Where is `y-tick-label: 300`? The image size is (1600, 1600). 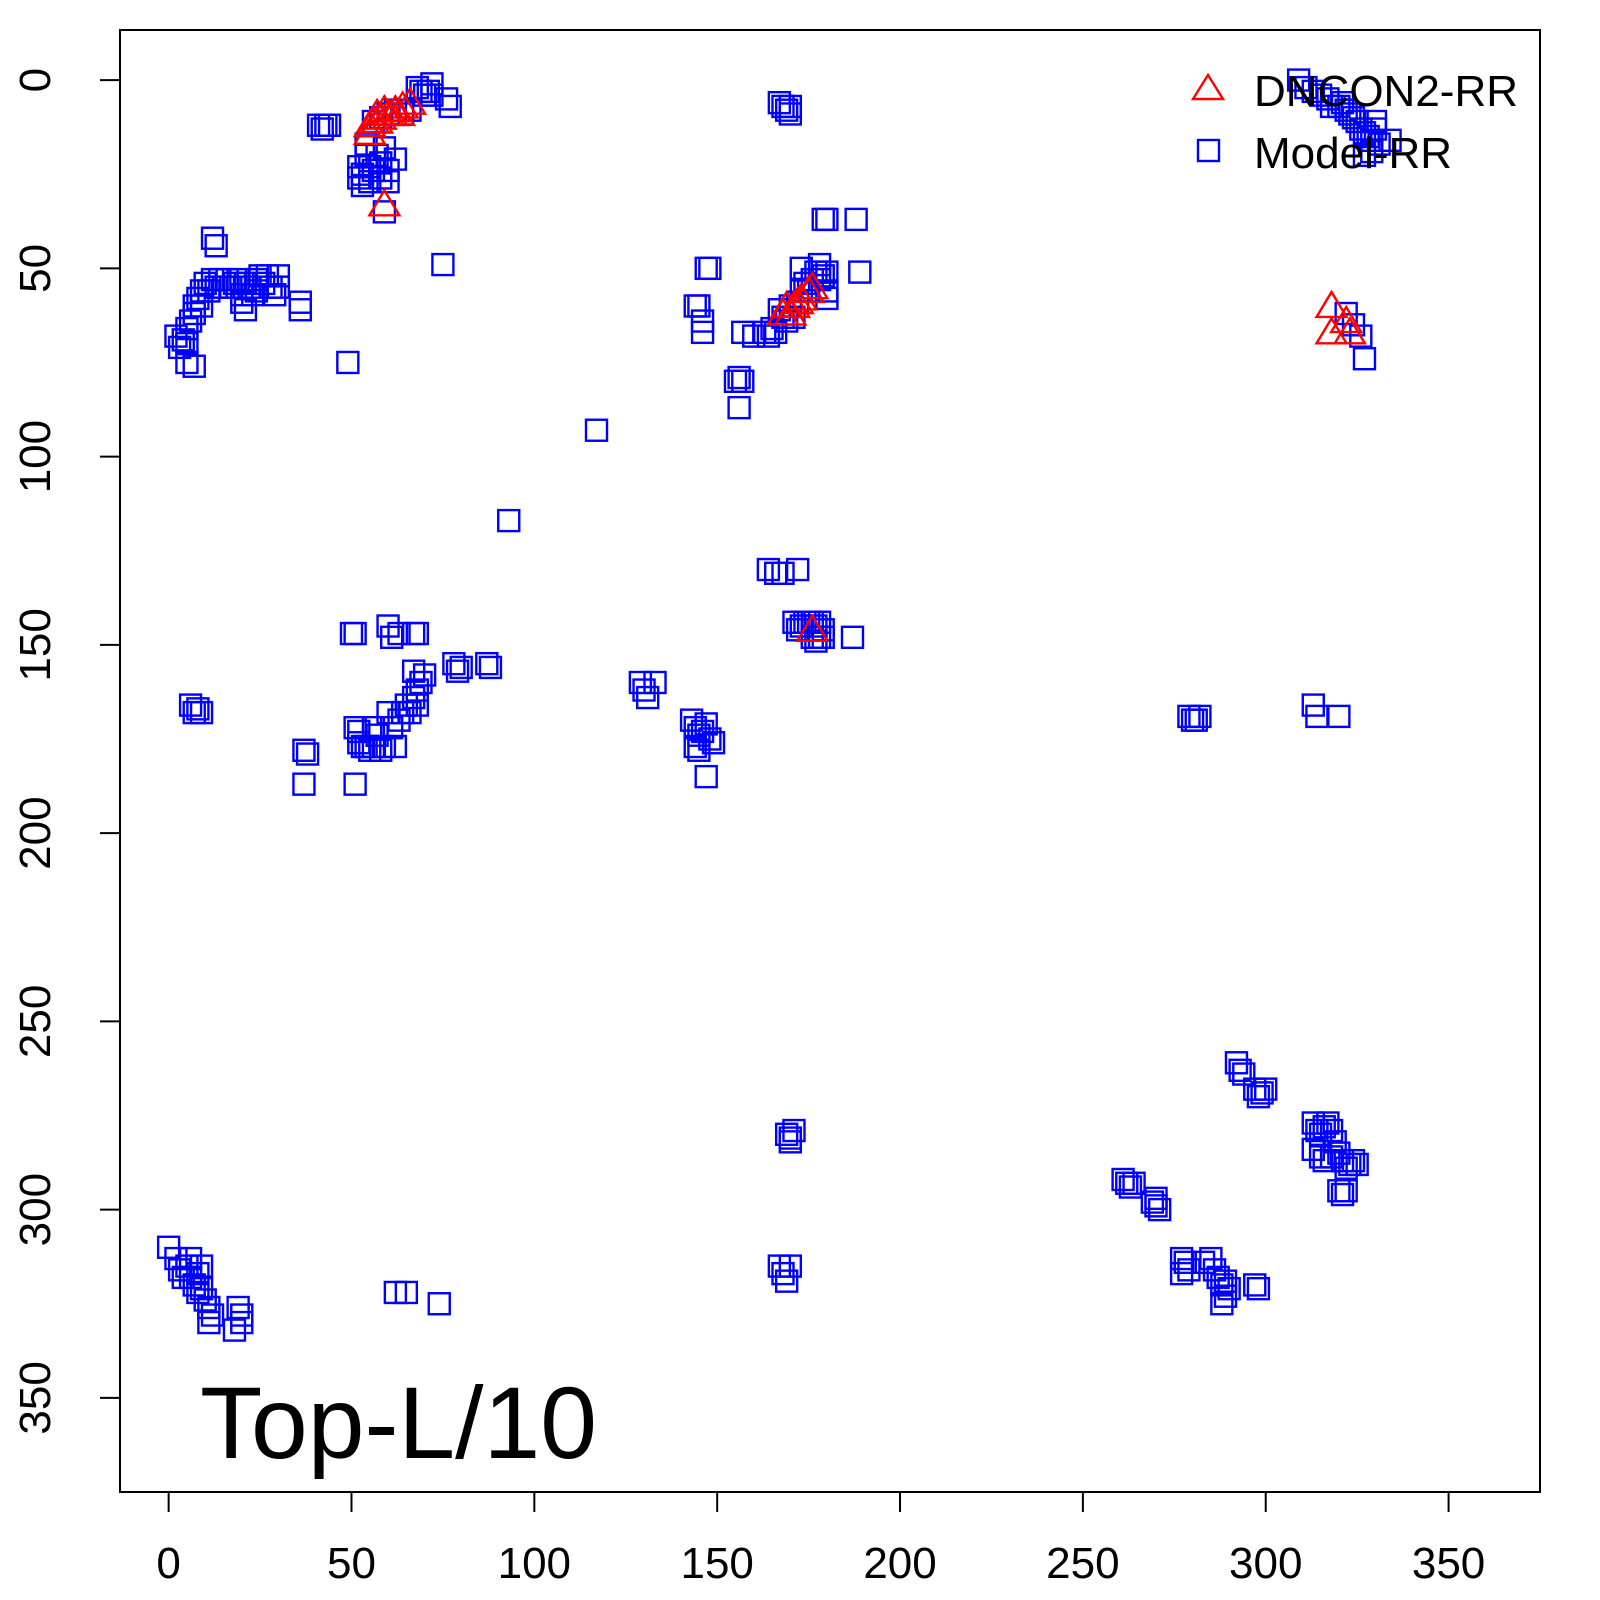
y-tick-label: 300 is located at coordinates (35, 1209).